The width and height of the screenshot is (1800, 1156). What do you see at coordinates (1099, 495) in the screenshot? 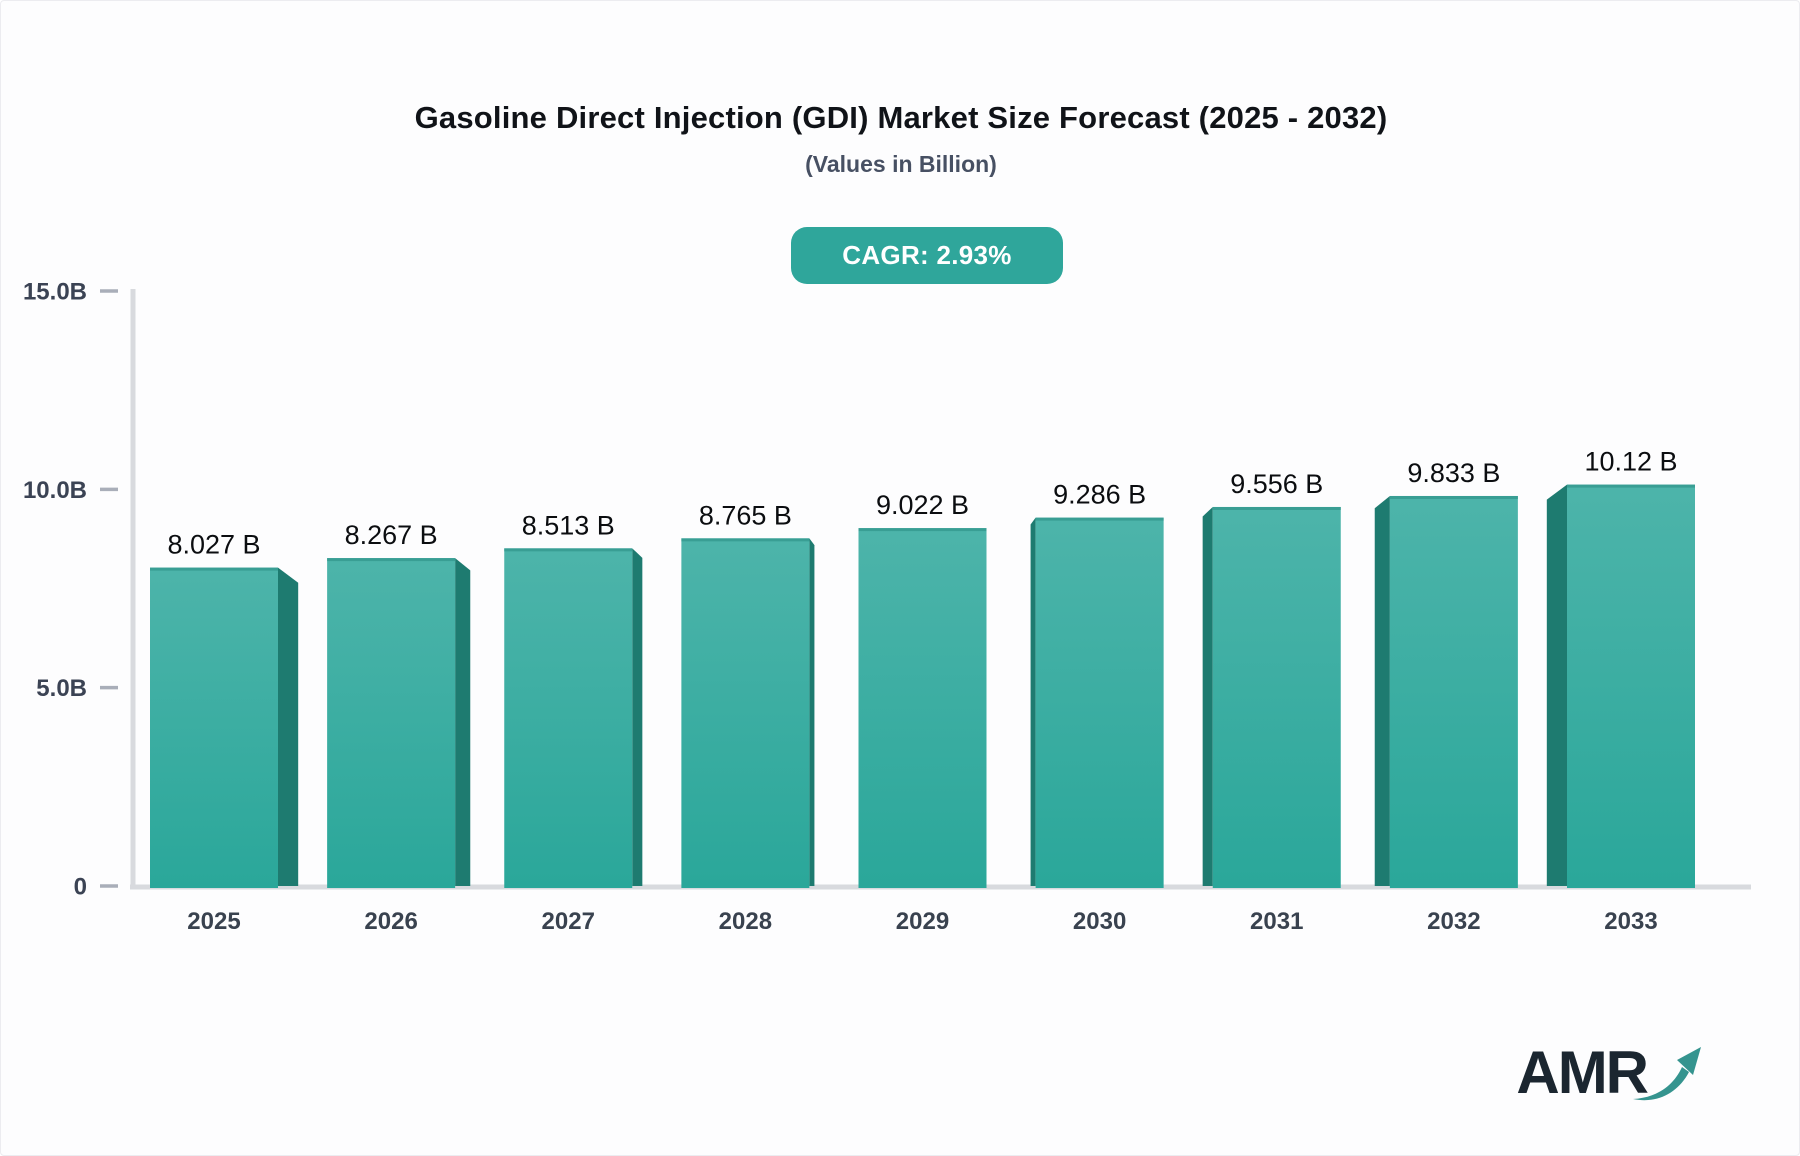
I see `bar-value-label: 9.286 B` at bounding box center [1099, 495].